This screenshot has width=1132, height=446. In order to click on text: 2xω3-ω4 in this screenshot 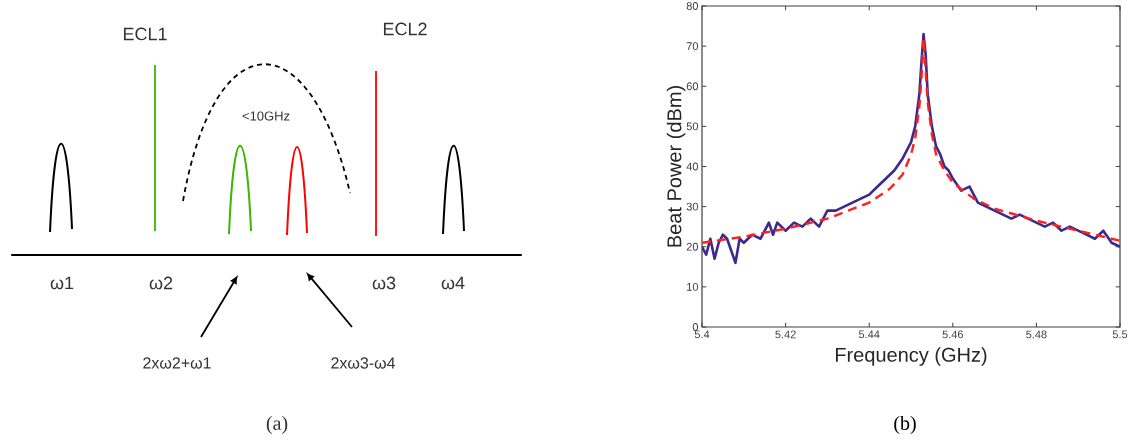, I will do `click(363, 363)`.